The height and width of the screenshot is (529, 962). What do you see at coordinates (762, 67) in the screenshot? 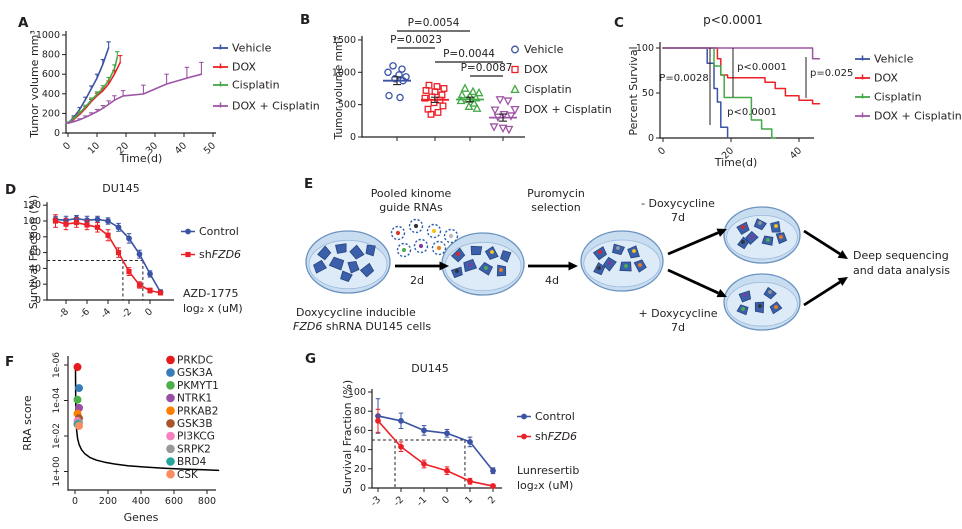
I see `p-value-label: p<0.0001` at bounding box center [762, 67].